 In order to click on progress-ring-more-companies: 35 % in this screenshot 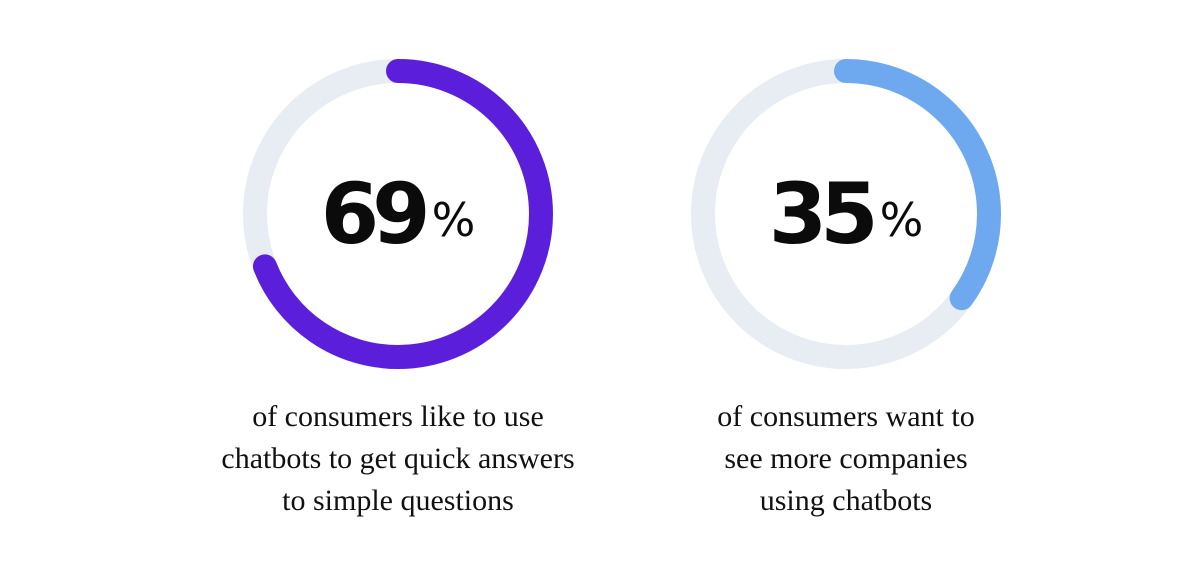, I will do `click(846, 214)`.